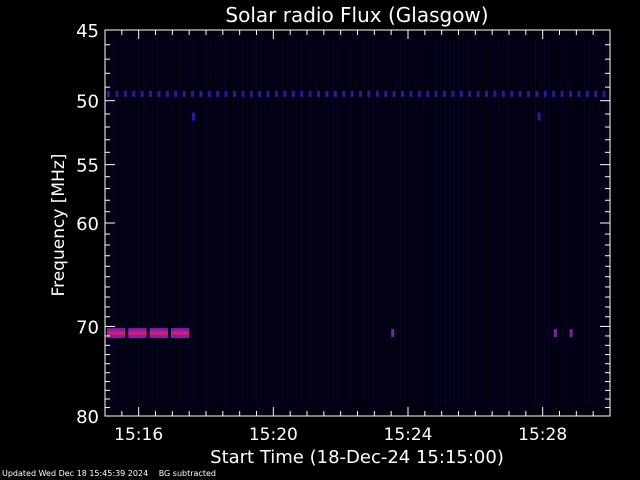 The width and height of the screenshot is (640, 480). What do you see at coordinates (59, 225) in the screenshot?
I see `y-axis-label: Frequency [MHz]` at bounding box center [59, 225].